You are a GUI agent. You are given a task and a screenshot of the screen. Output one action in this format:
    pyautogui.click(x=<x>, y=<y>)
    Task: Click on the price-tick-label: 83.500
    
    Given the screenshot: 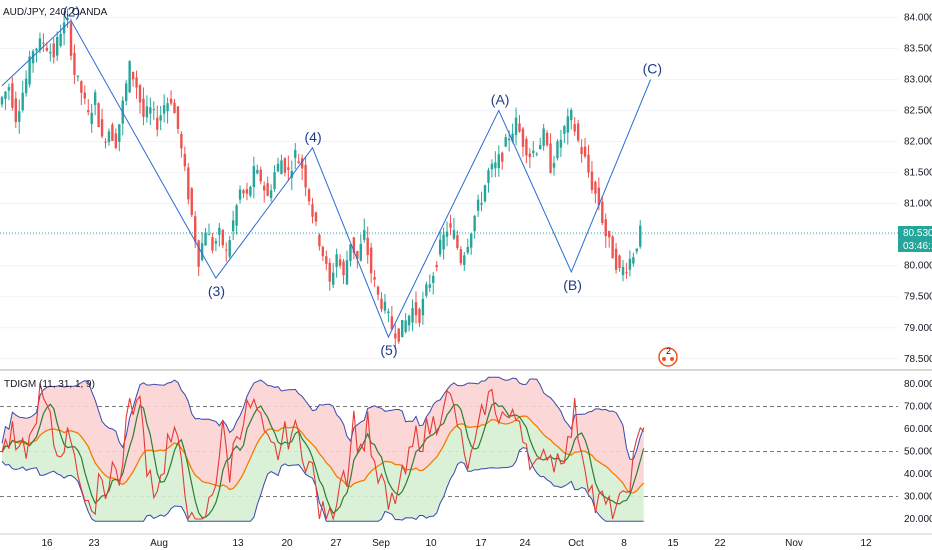 What is the action you would take?
    pyautogui.click(x=918, y=48)
    